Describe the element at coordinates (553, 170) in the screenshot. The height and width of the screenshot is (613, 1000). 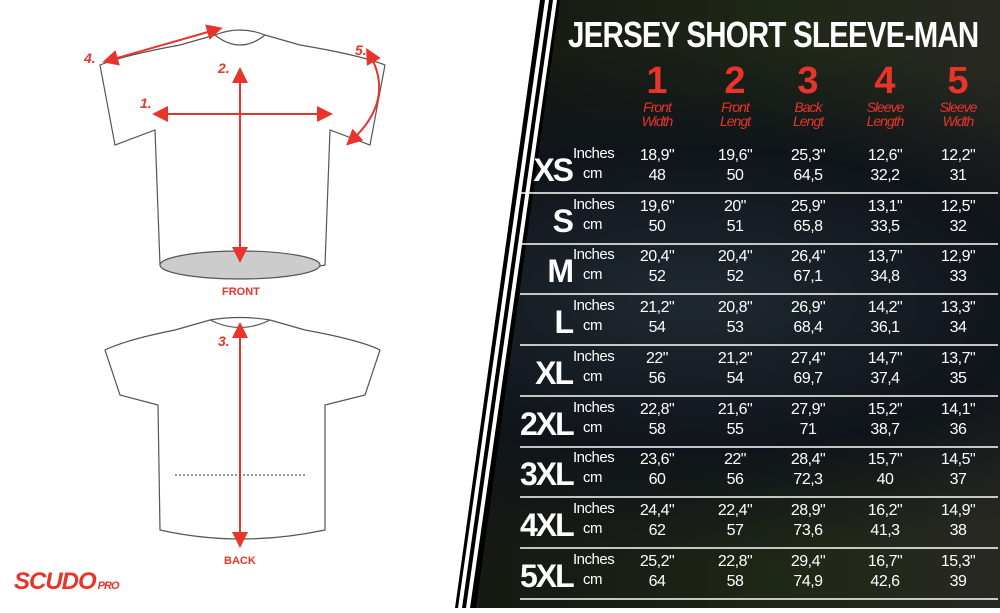
I see `size-label: XS` at that location.